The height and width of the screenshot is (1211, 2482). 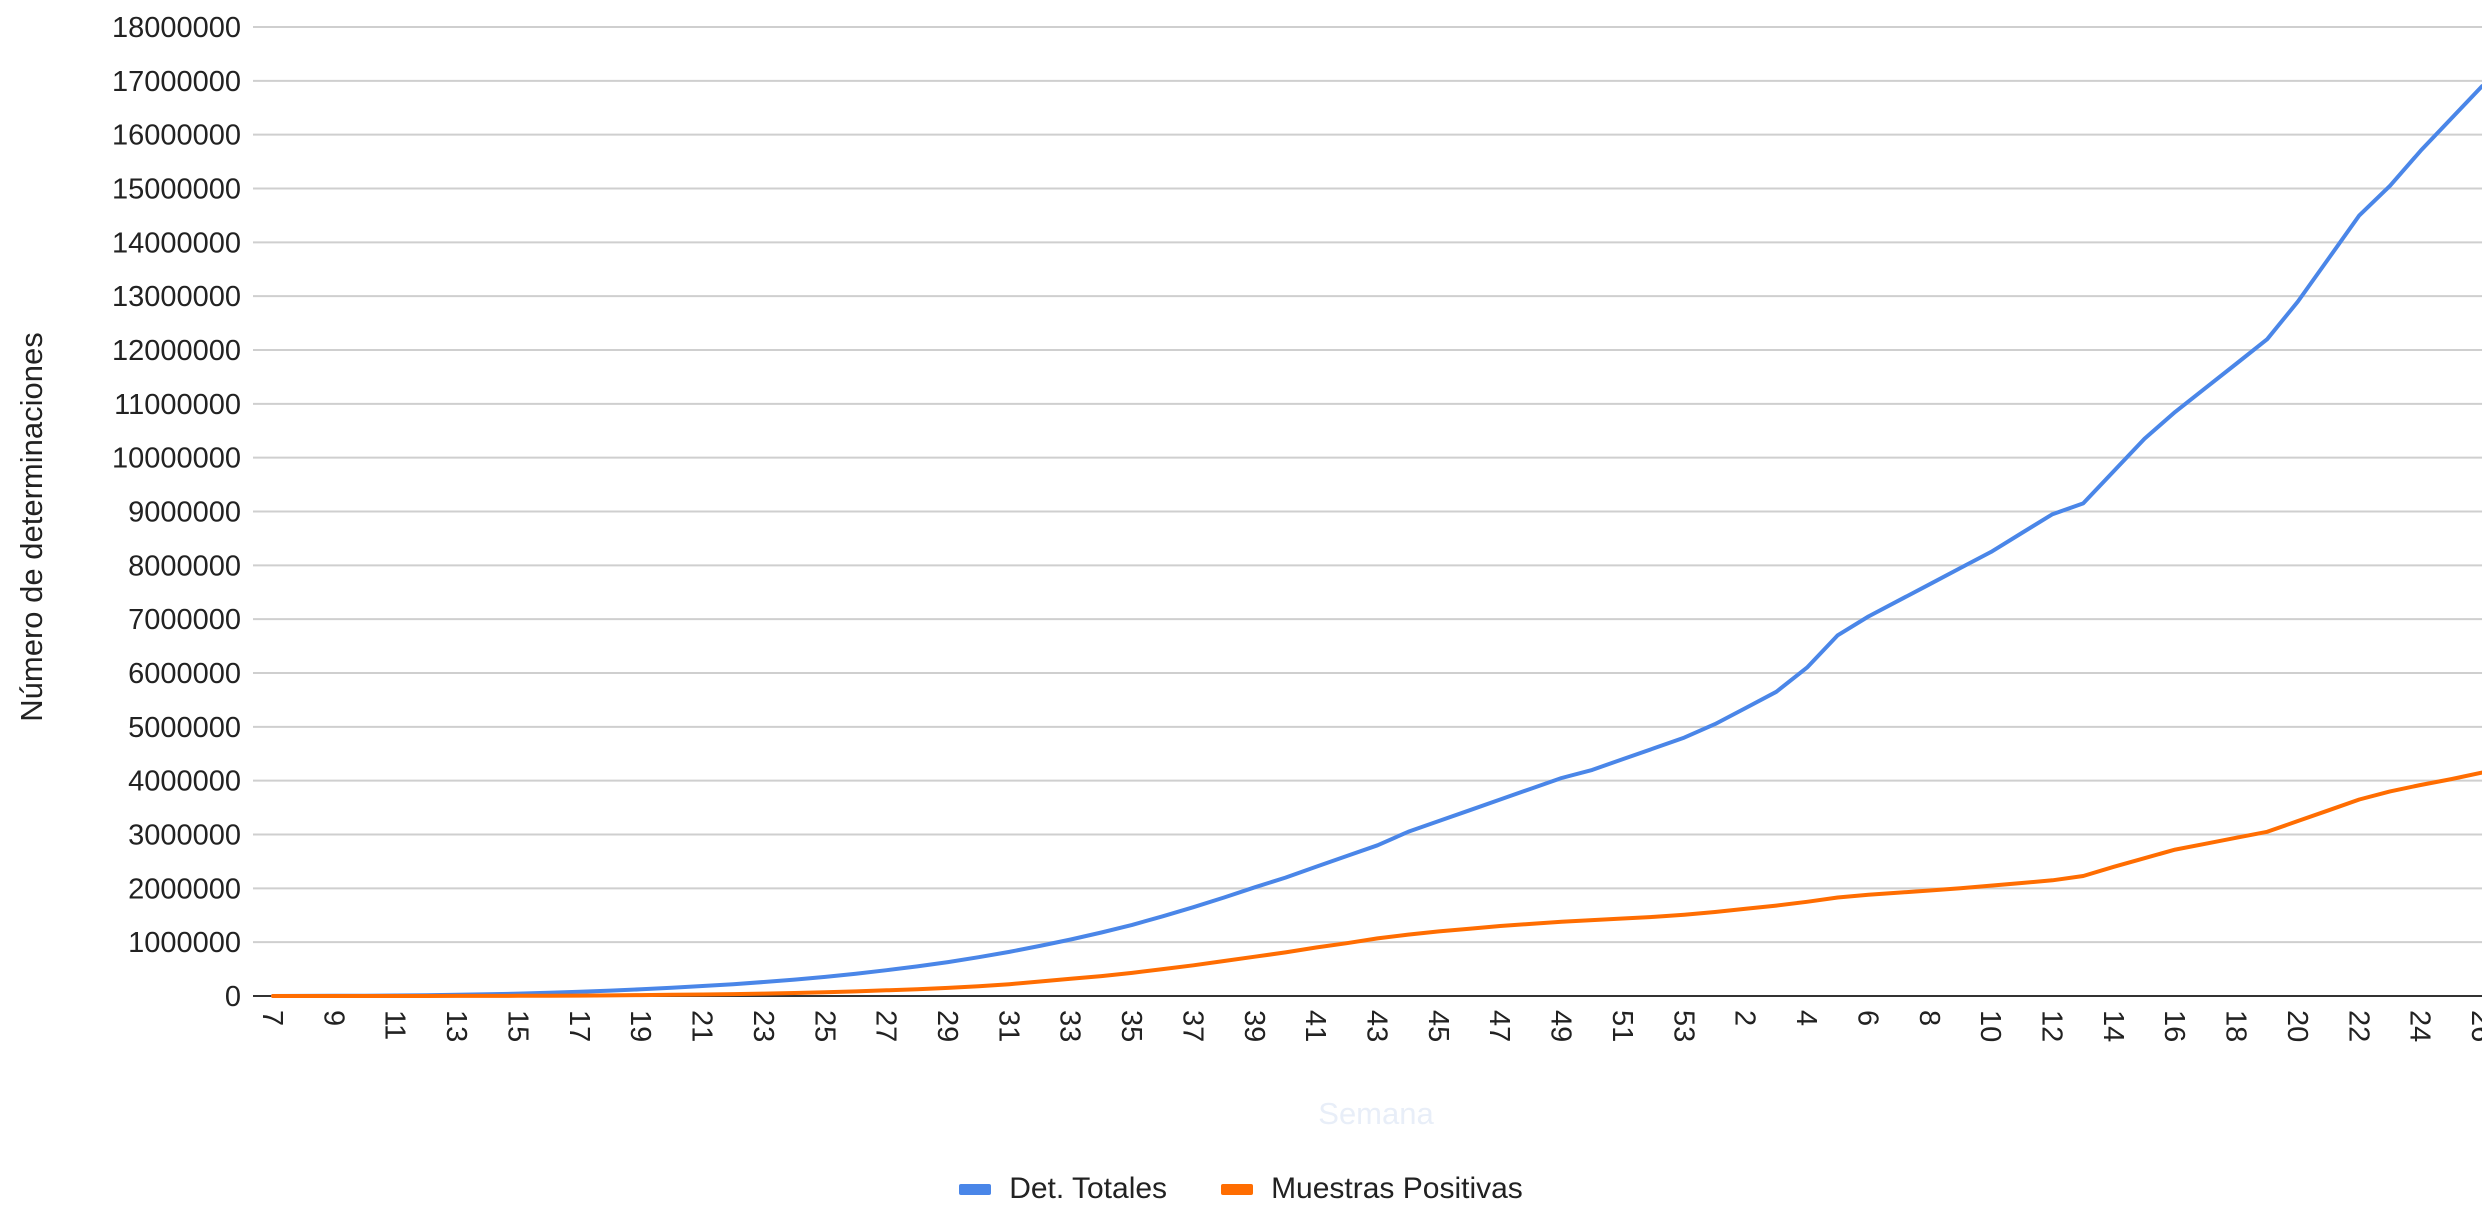 What do you see at coordinates (1088, 1188) in the screenshot?
I see `legend-label: Det. Totales` at bounding box center [1088, 1188].